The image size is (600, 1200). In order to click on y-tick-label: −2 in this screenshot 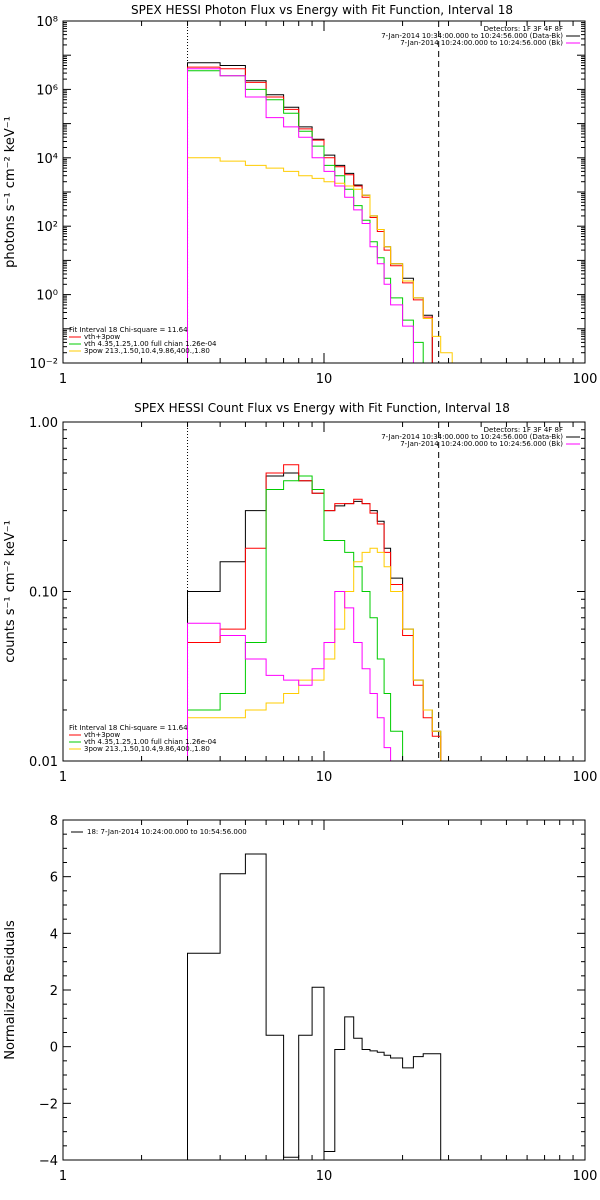, I will do `click(48, 1104)`.